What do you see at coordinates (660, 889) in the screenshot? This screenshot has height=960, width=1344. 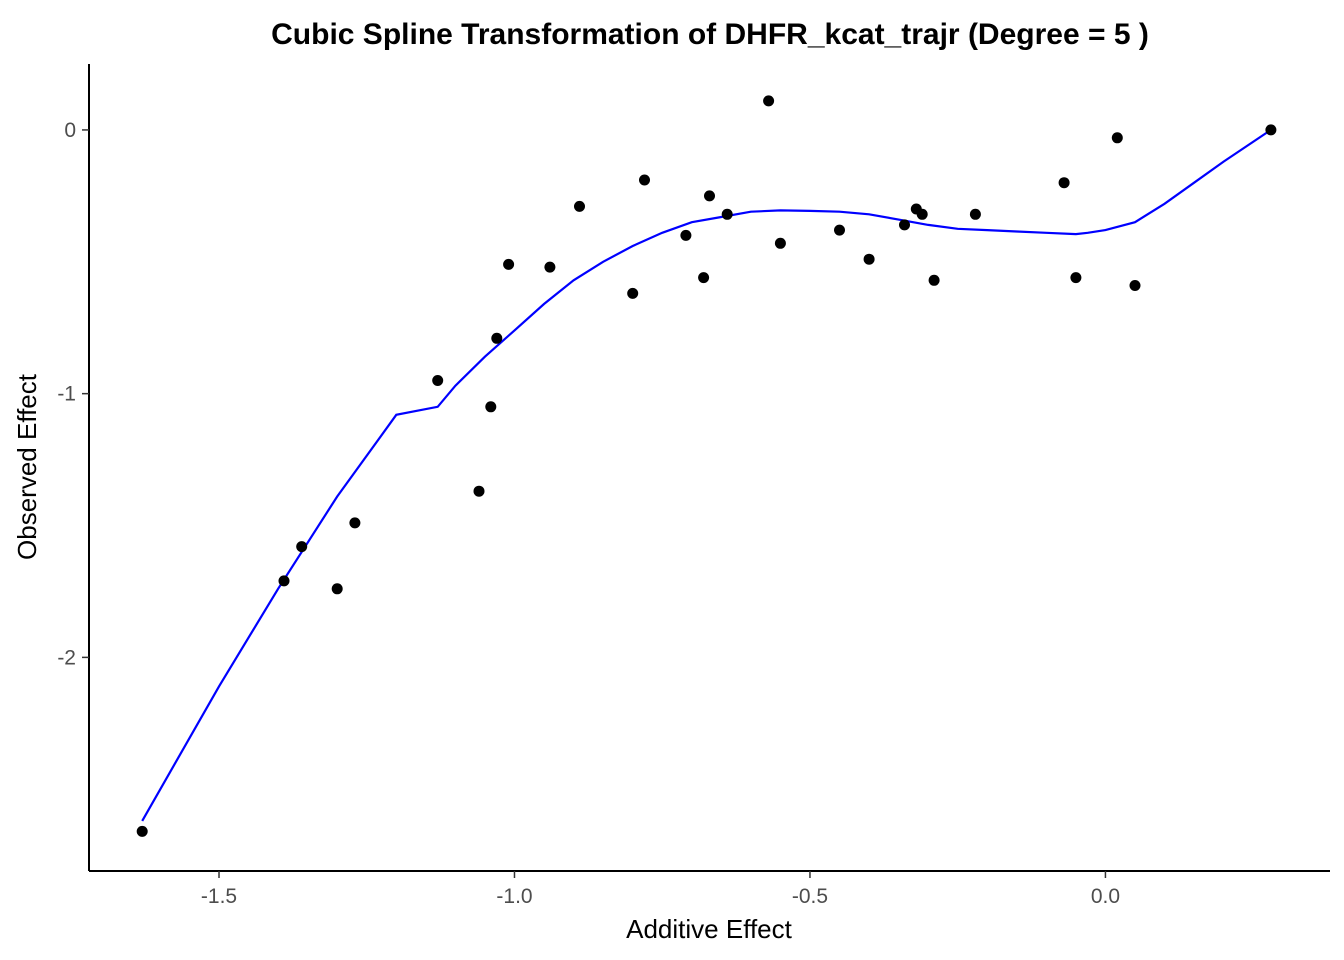 I see `x-axis-ticks: -1.5 -1.0 -0.5 0.0` at bounding box center [660, 889].